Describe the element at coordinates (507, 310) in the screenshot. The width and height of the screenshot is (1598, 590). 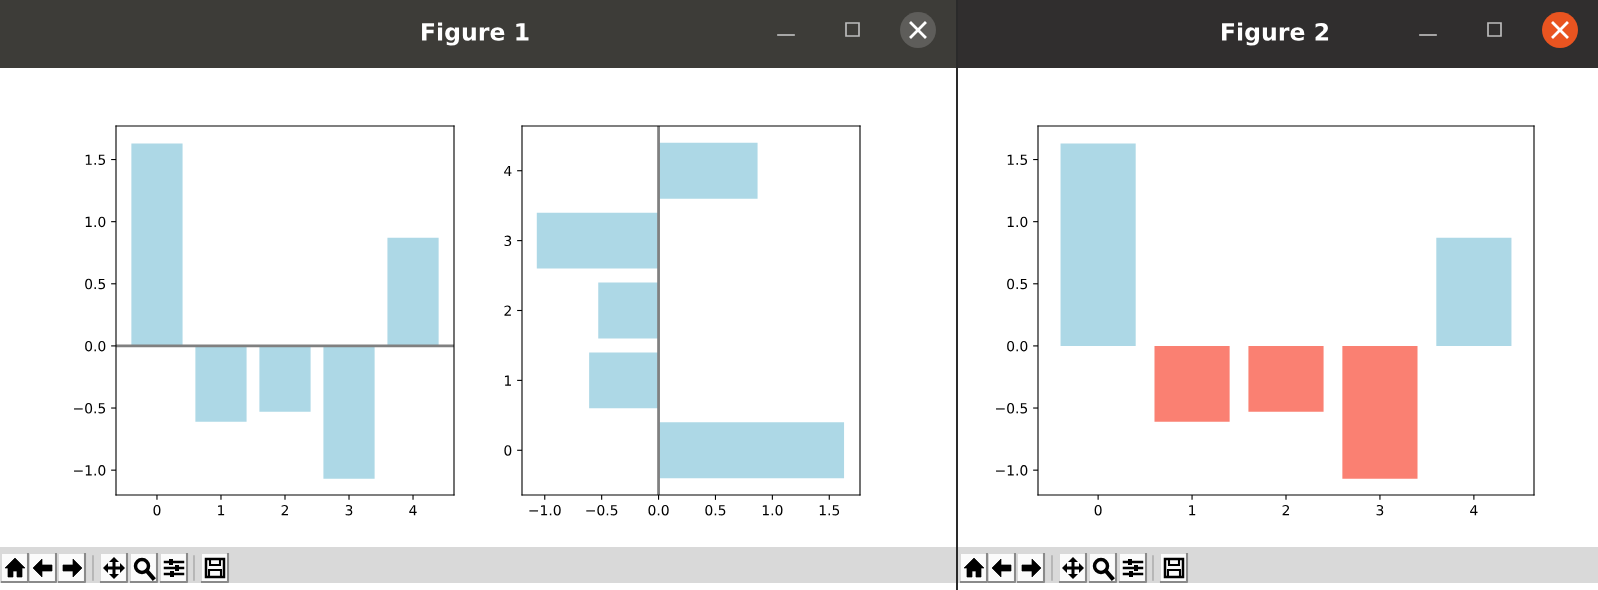
I see `y-tick-label: 2` at that location.